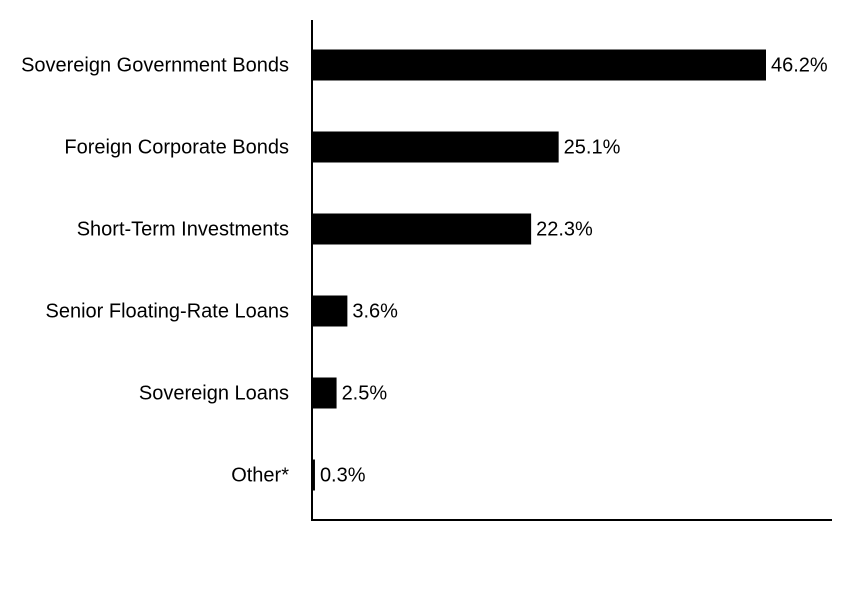 The image size is (852, 600). Describe the element at coordinates (375, 311) in the screenshot. I see `data-label: 3.6%` at that location.